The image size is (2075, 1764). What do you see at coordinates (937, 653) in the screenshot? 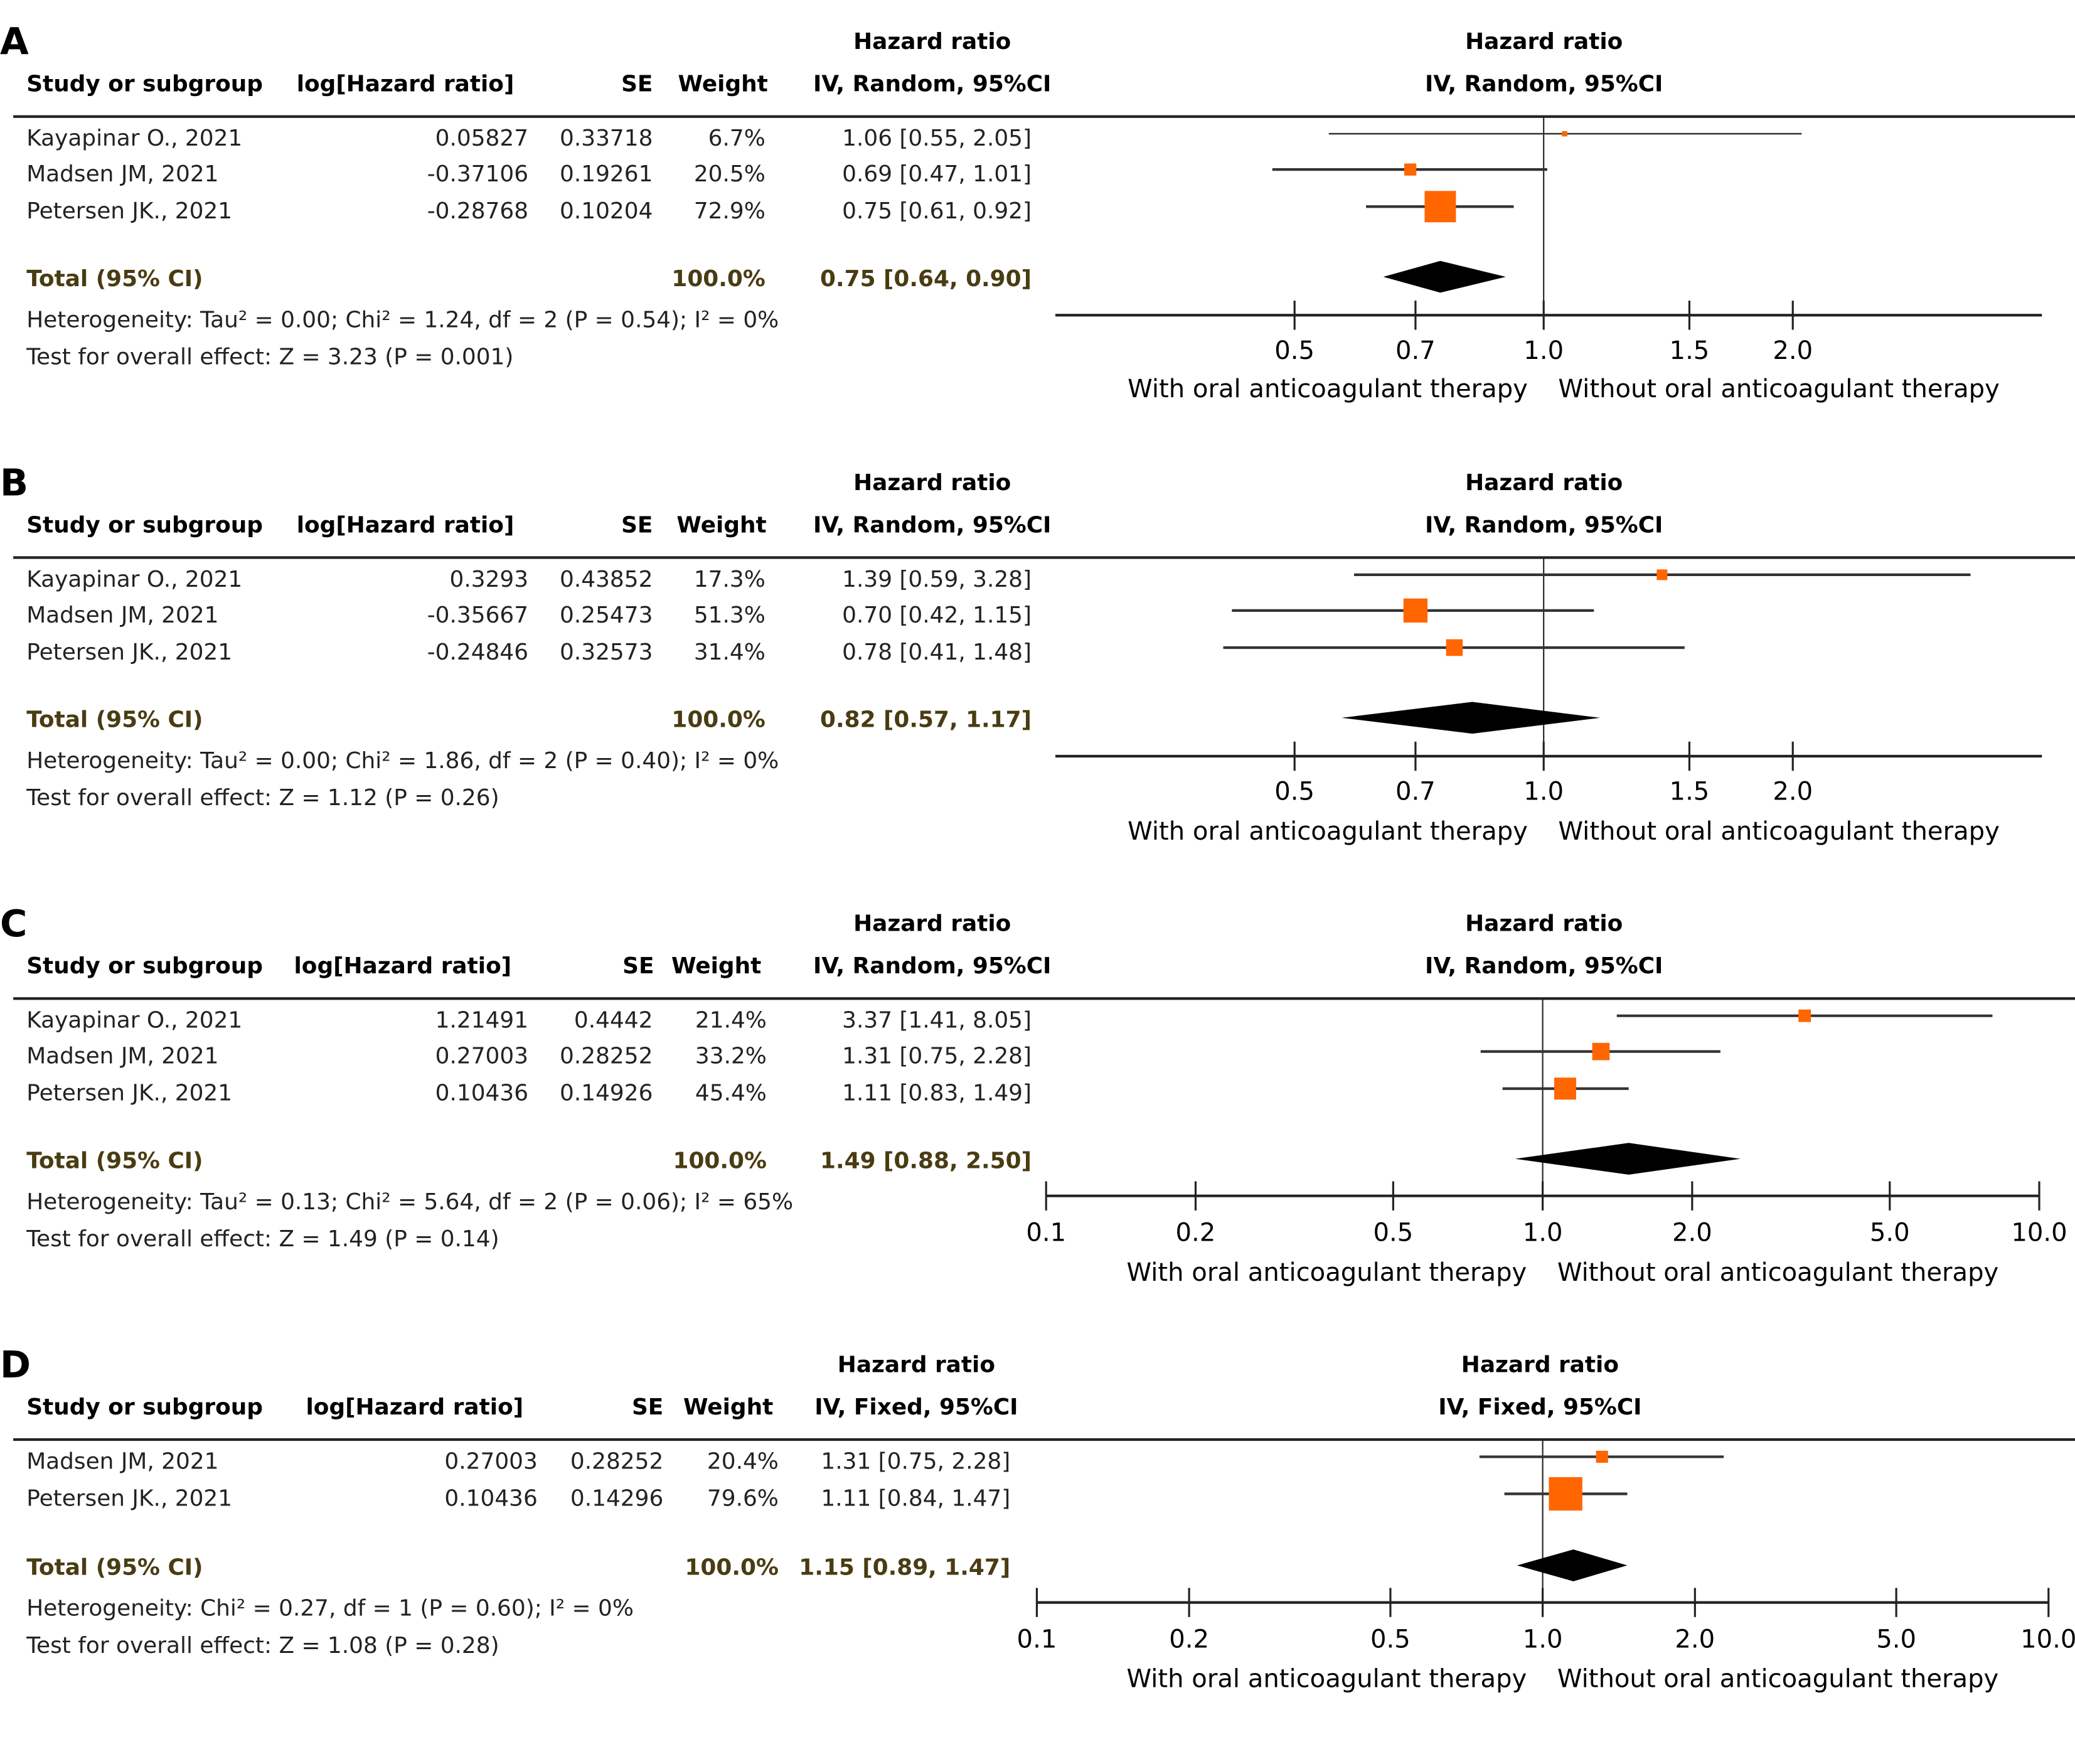
I see `study-ci: 0.78 [0.41, 1.48]` at bounding box center [937, 653].